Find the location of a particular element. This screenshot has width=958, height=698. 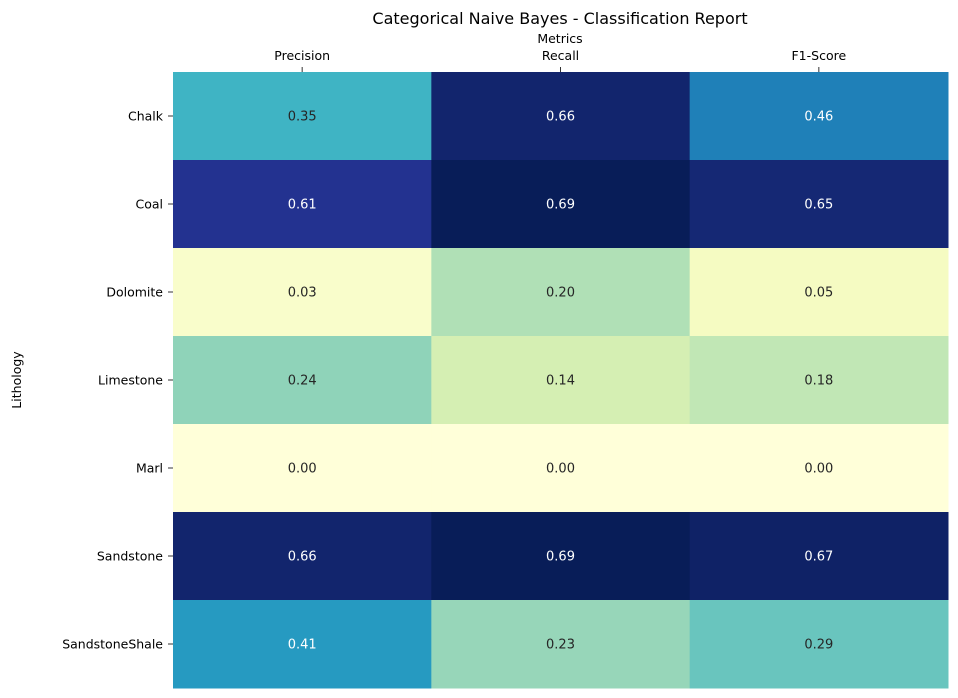

cell-value-label: 0.18 is located at coordinates (818, 381).